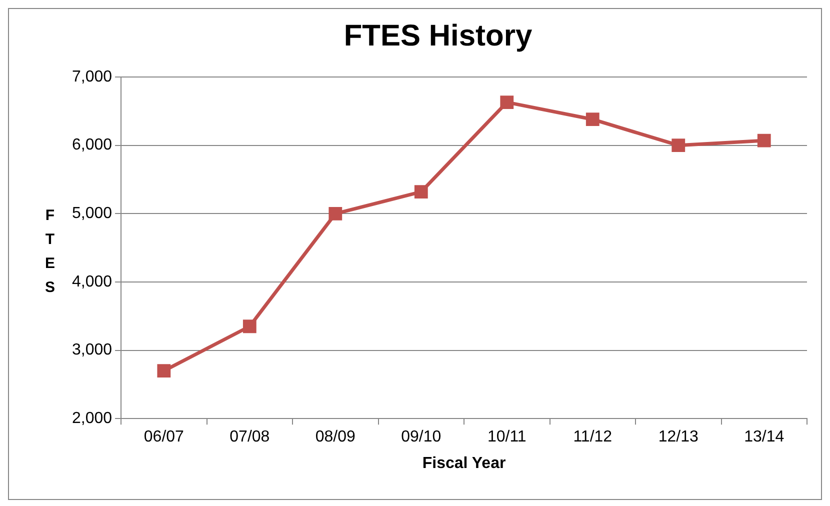  What do you see at coordinates (92, 350) in the screenshot?
I see `y-tick-label: 3,000` at bounding box center [92, 350].